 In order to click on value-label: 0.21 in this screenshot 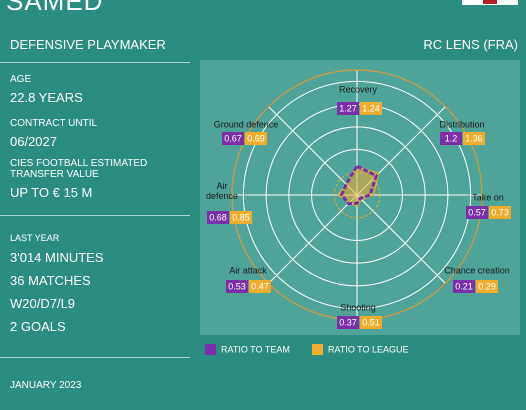, I will do `click(464, 286)`.